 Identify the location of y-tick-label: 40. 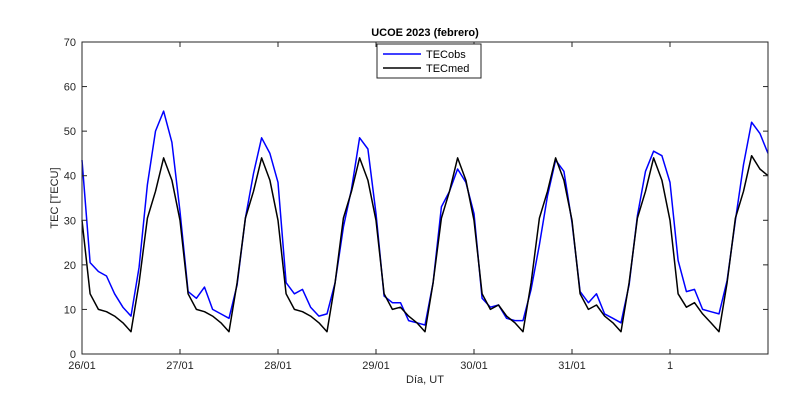
(70, 177).